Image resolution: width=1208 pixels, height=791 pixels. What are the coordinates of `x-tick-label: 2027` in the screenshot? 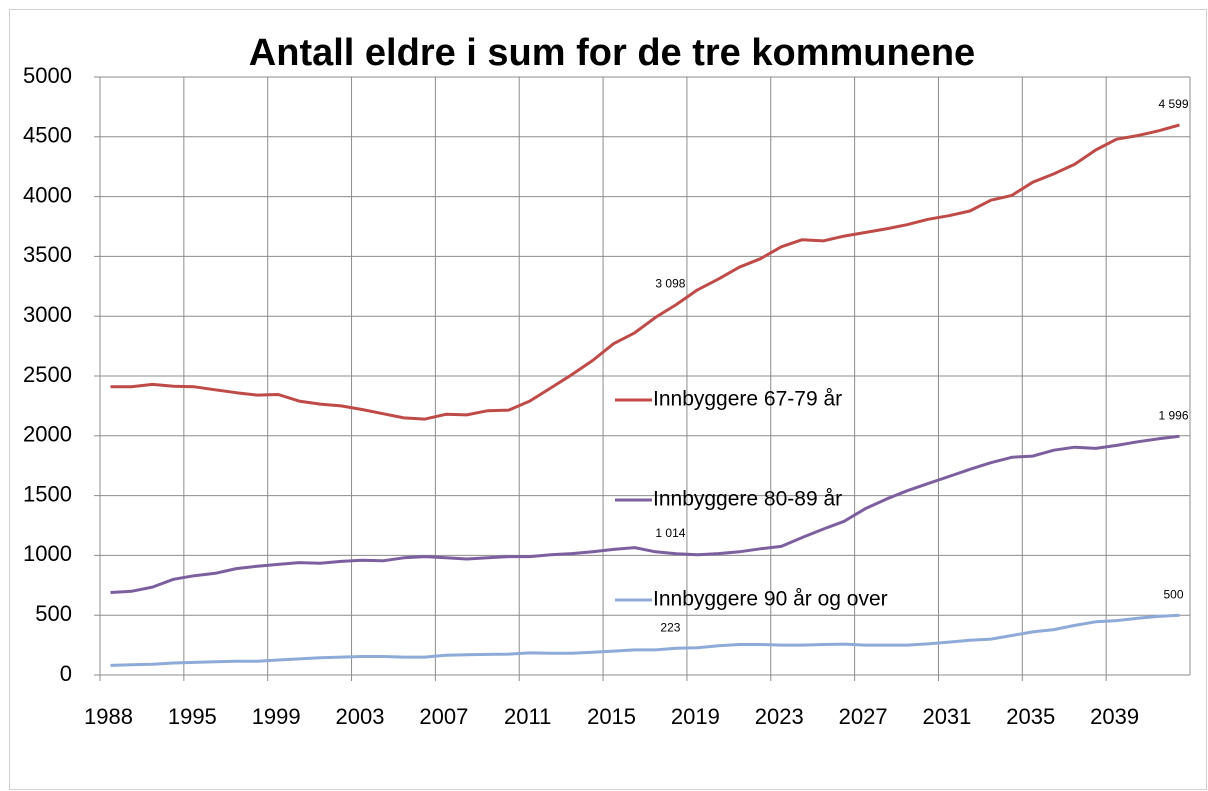 It's located at (863, 716).